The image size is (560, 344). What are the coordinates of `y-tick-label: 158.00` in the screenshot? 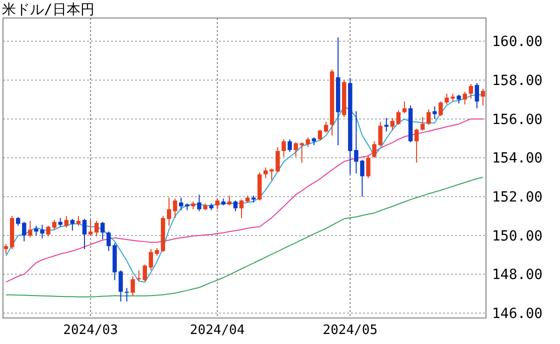 It's located at (517, 81).